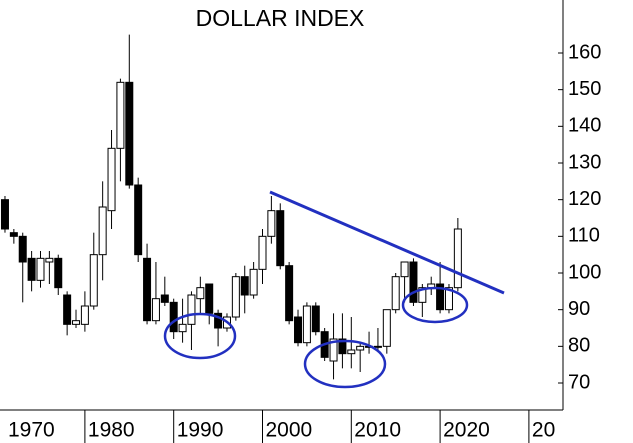  What do you see at coordinates (584, 162) in the screenshot?
I see `y-tick-label: 130` at bounding box center [584, 162].